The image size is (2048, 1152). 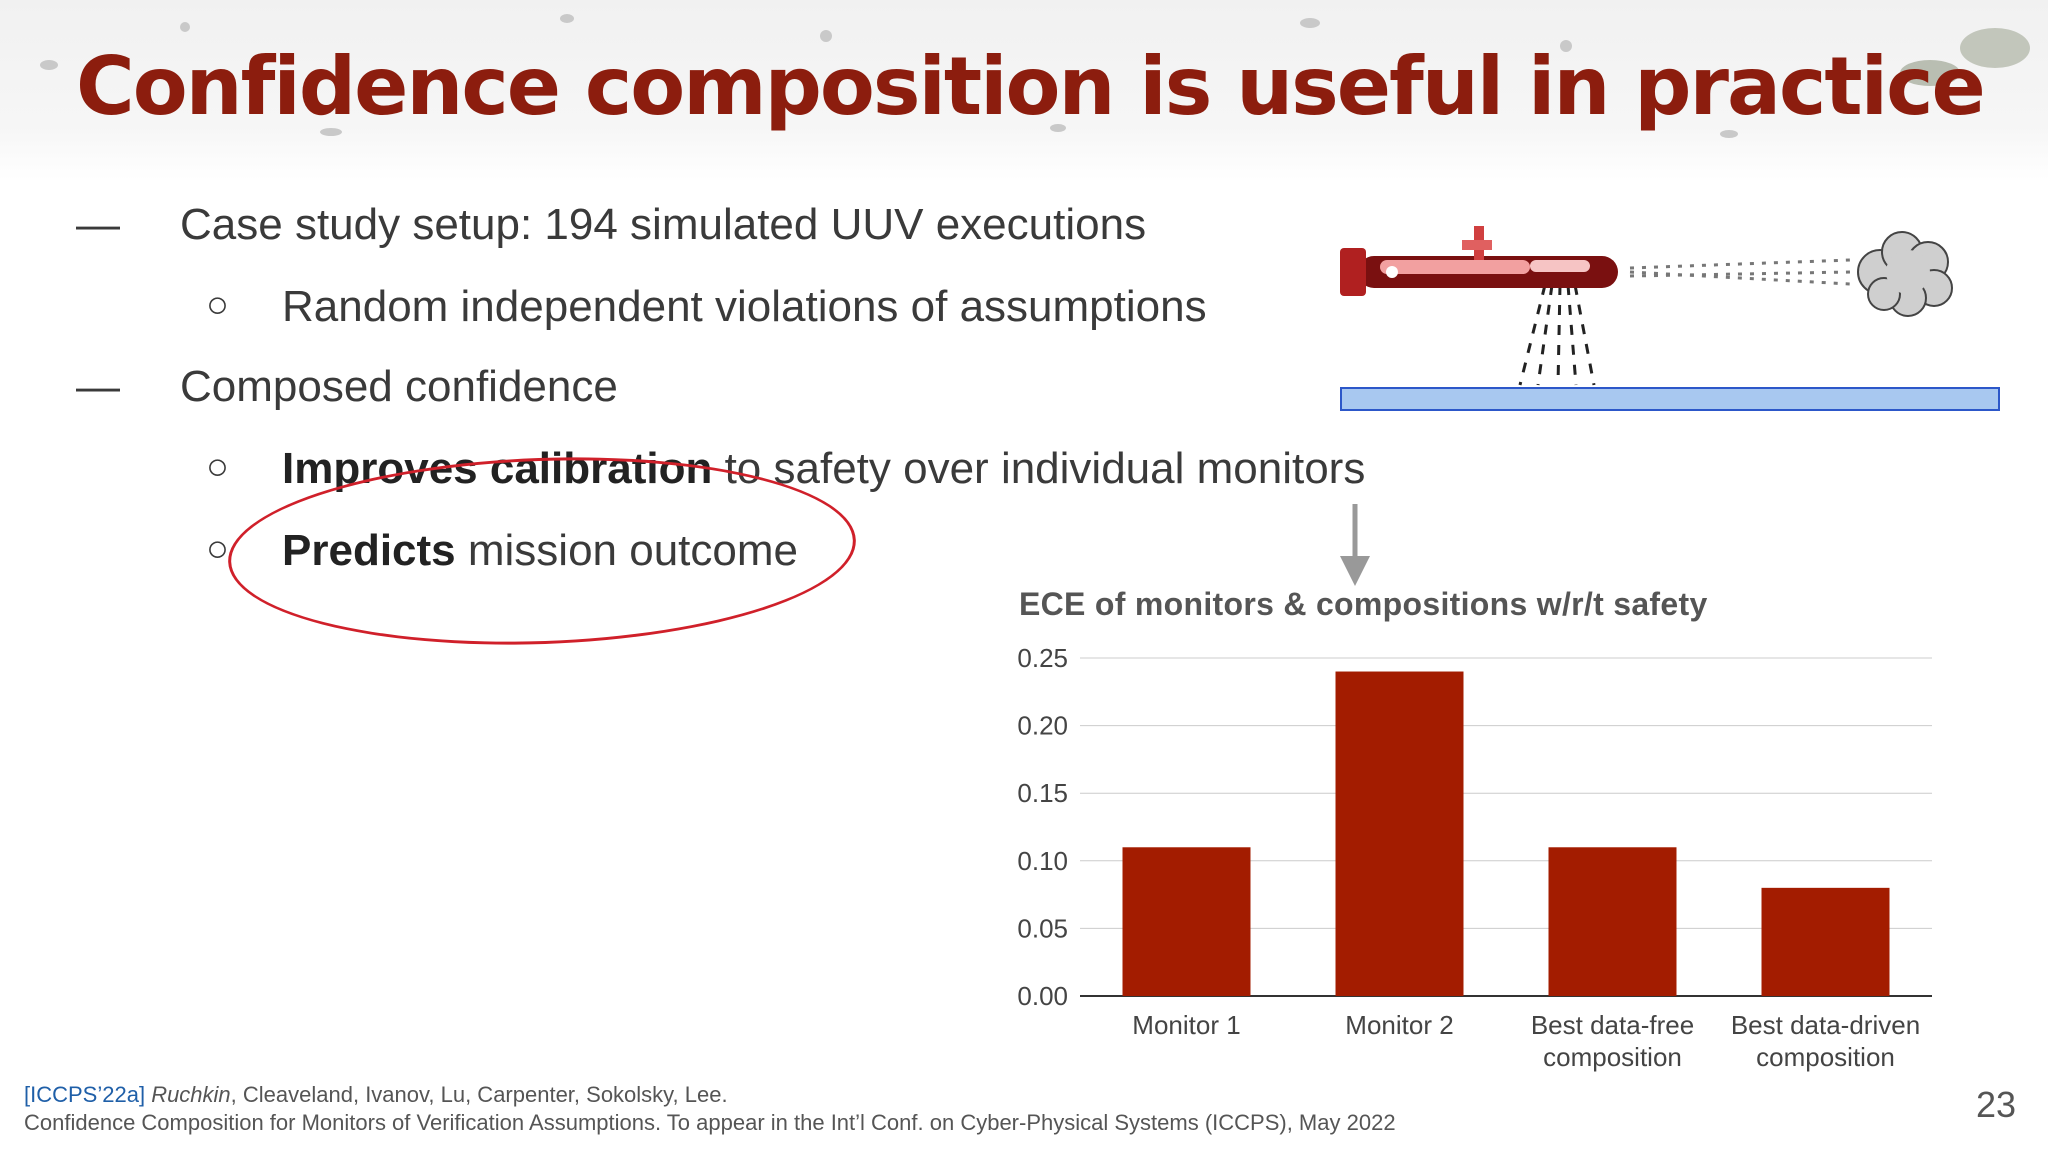 What do you see at coordinates (1825, 1025) in the screenshot?
I see `x-tick-label: Best data-driven` at bounding box center [1825, 1025].